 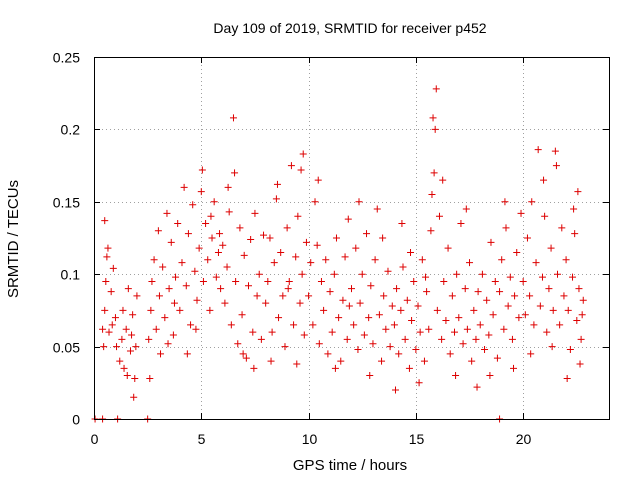 I want to click on y-tick-label: 0.05, so click(x=66, y=348).